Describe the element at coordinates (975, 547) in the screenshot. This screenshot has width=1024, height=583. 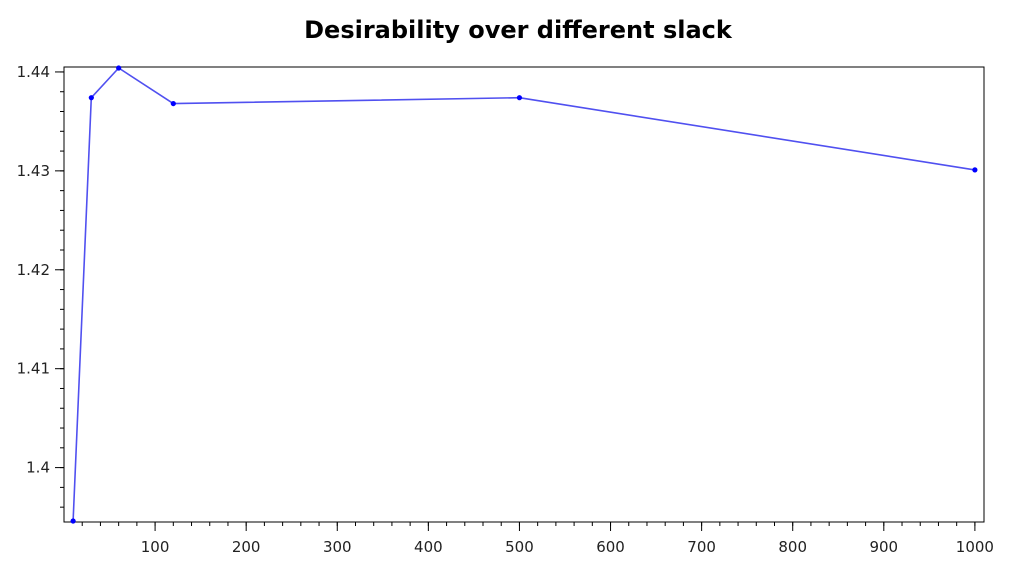
I see `x-tick-label: 1000` at that location.